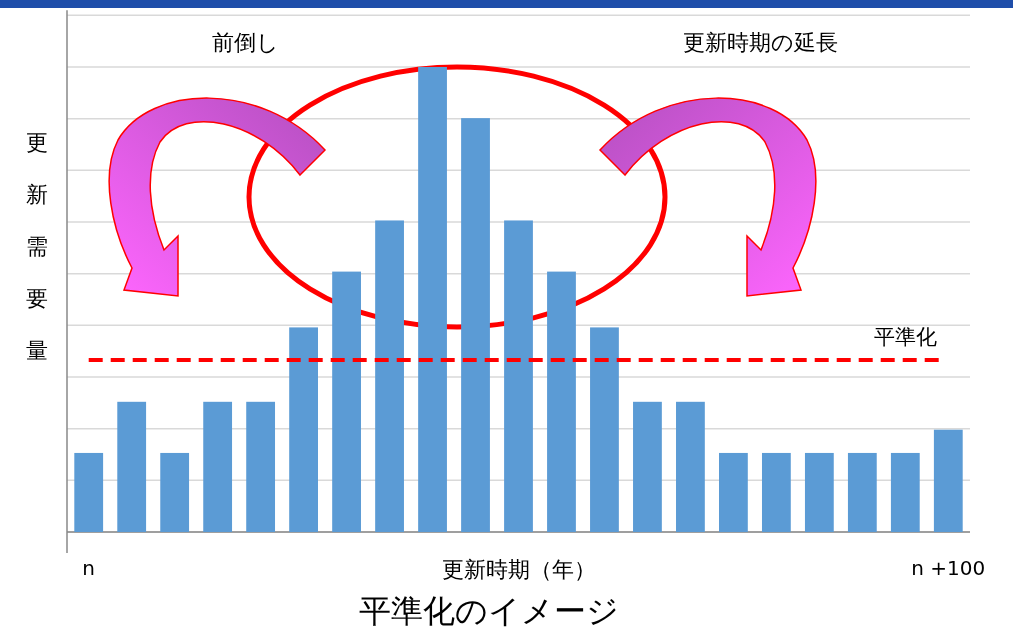  I want to click on text: 更新時期の延長, so click(760, 42).